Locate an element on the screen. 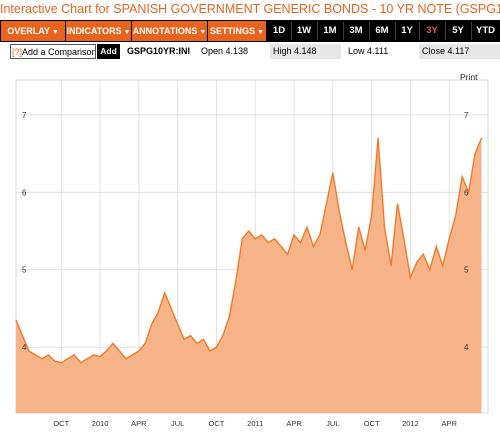 The height and width of the screenshot is (446, 500). overlay-menu-button: OVERLAY ▼ is located at coordinates (33, 31).